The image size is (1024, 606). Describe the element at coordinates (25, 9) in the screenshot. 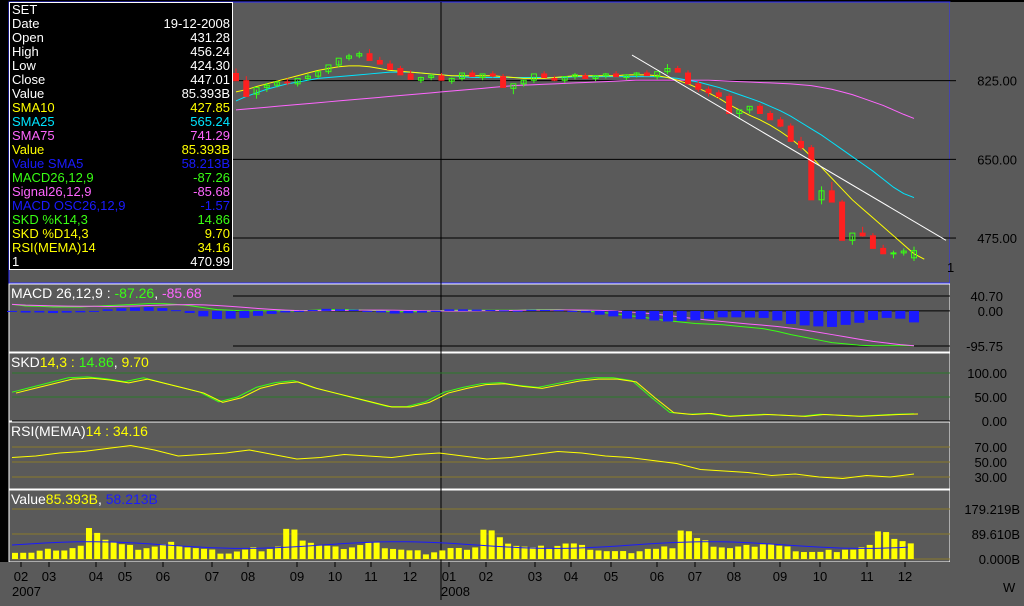

I see `info-key: SET` at that location.